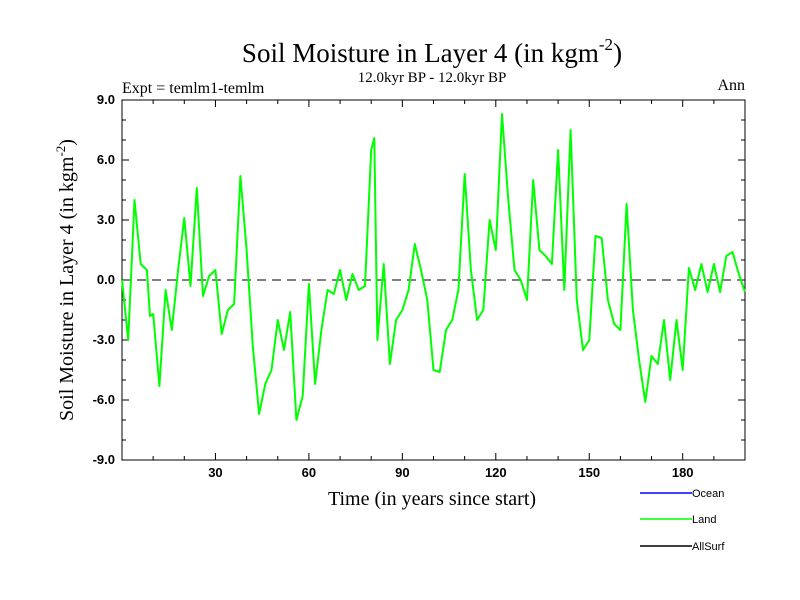  I want to click on y-tick-label: 9.0, so click(106, 99).